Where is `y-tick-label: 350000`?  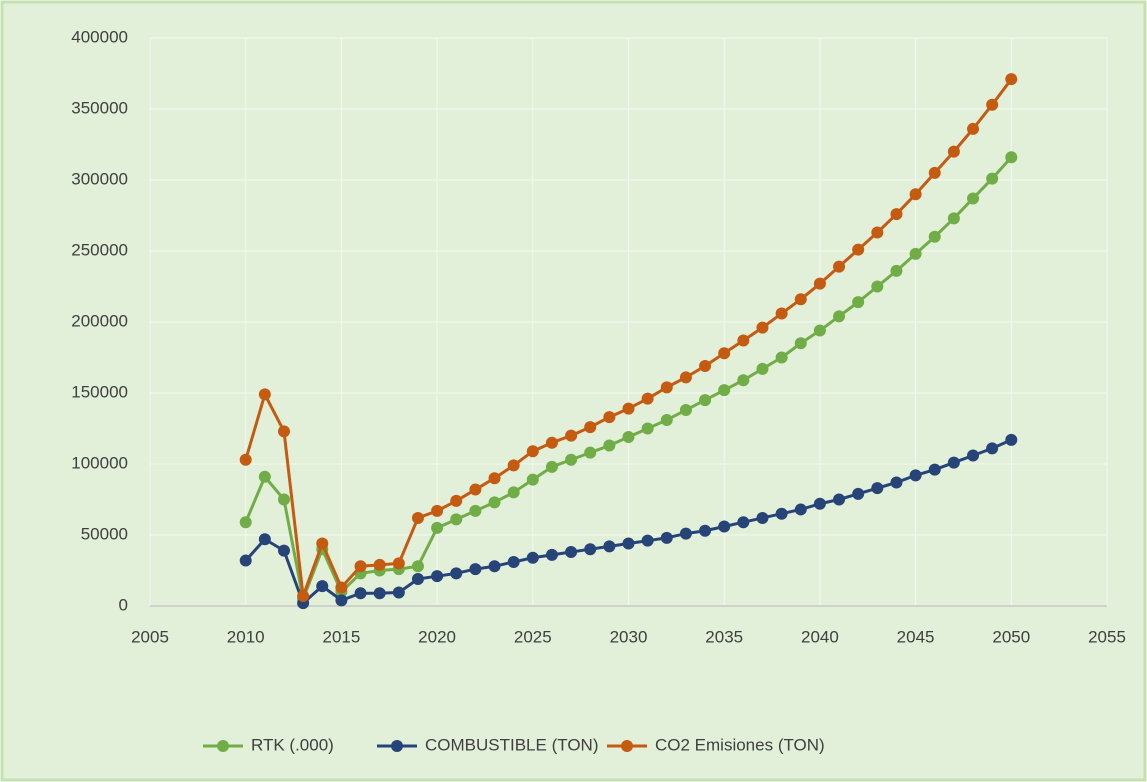
y-tick-label: 350000 is located at coordinates (99, 107).